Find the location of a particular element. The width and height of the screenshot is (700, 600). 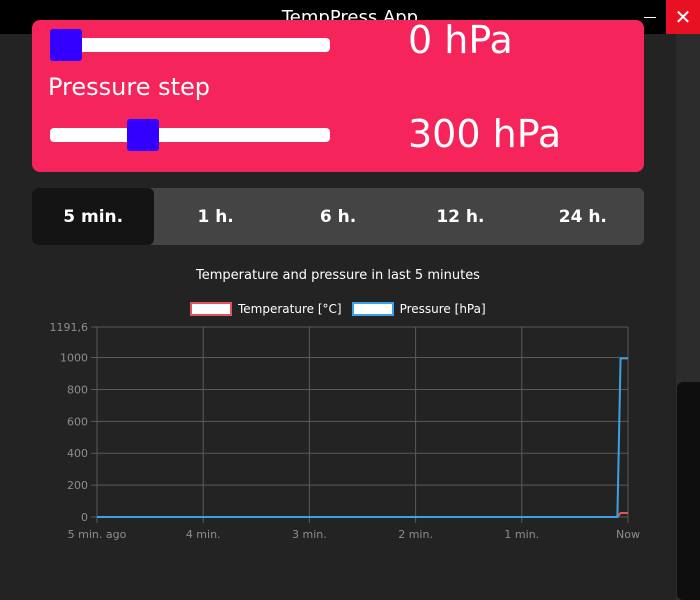

chart-legend: Temperature [°C] Pressure [hPa] is located at coordinates (343, 309).